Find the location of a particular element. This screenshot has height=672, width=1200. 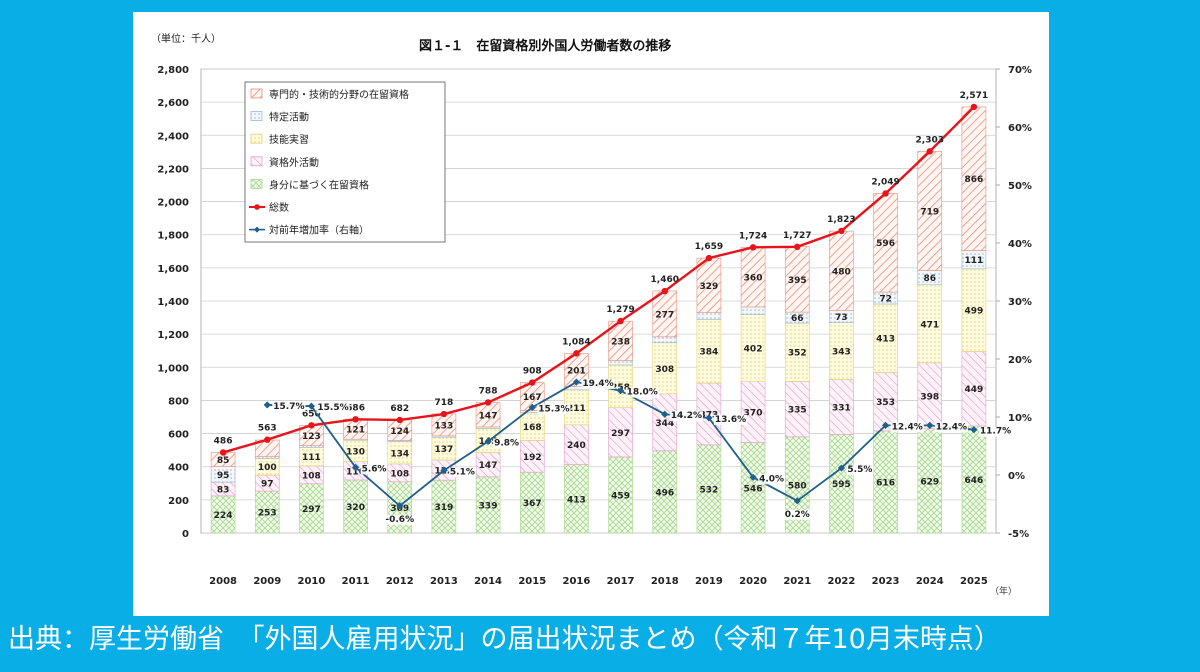

total-value-label: 563 is located at coordinates (267, 429).